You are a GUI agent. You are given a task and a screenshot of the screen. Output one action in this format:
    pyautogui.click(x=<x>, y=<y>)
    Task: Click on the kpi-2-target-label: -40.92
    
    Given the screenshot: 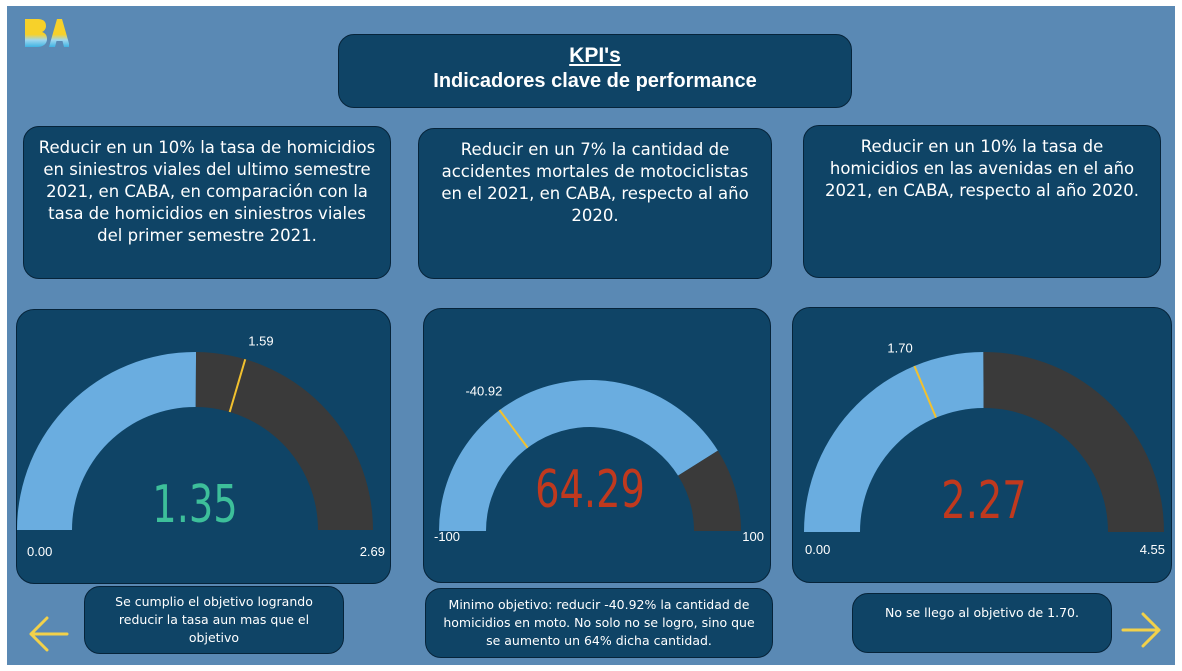 What is the action you would take?
    pyautogui.click(x=483, y=390)
    